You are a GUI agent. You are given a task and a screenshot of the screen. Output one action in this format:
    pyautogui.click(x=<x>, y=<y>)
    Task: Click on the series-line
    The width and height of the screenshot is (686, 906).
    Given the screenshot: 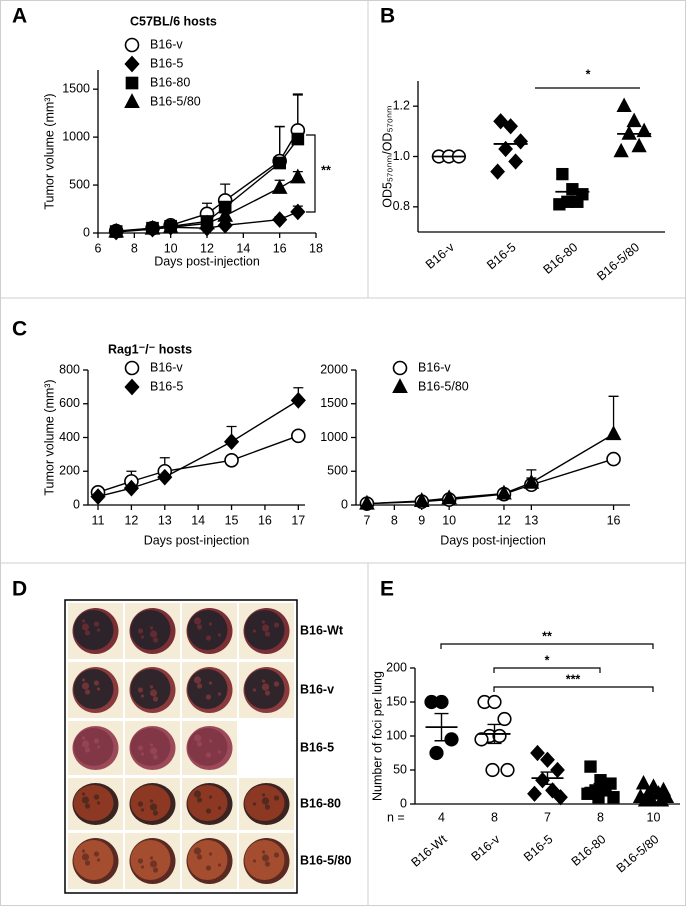 What is the action you would take?
    pyautogui.click(x=490, y=469)
    